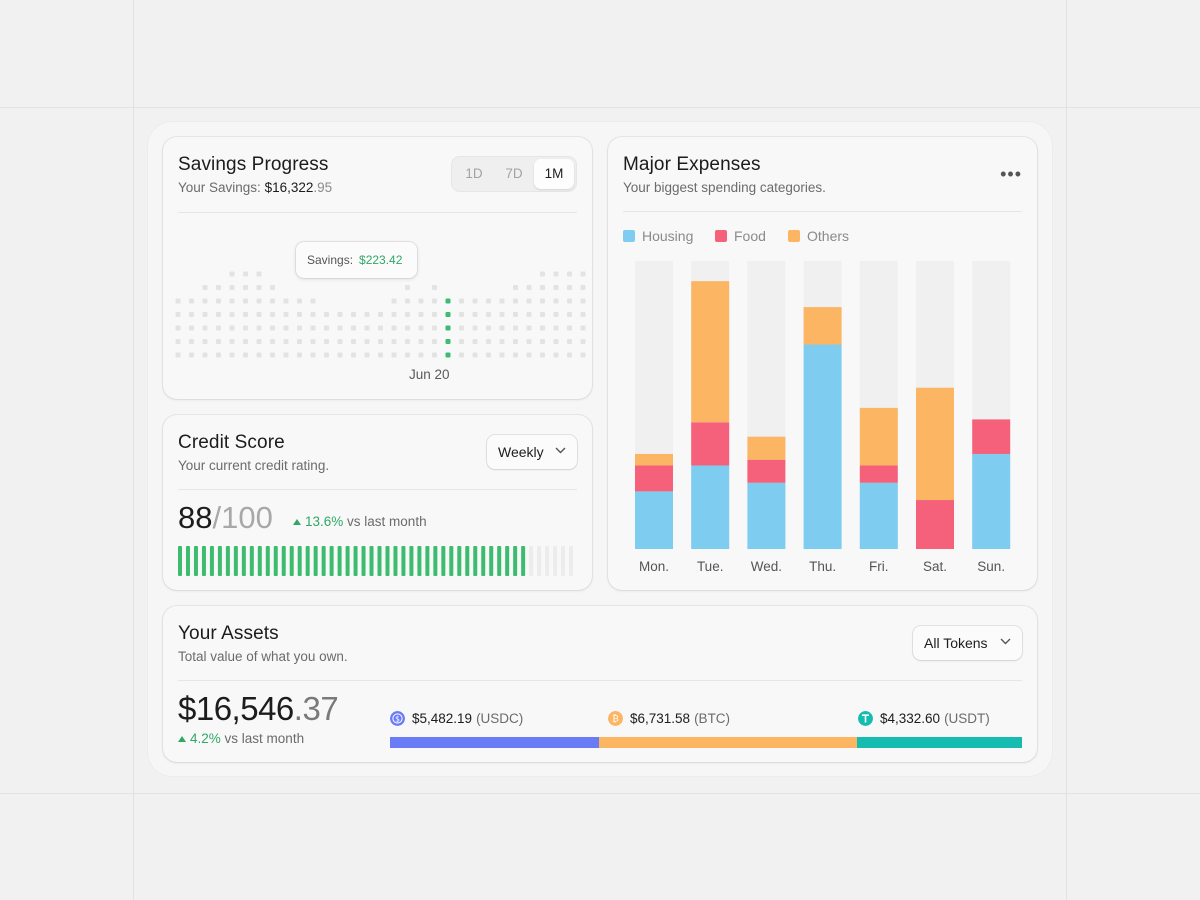 The image size is (1200, 900). What do you see at coordinates (823, 417) in the screenshot?
I see `expenses-chart: Mon. Tue. Wed. Thu. Fri. Sat. Sun.` at bounding box center [823, 417].